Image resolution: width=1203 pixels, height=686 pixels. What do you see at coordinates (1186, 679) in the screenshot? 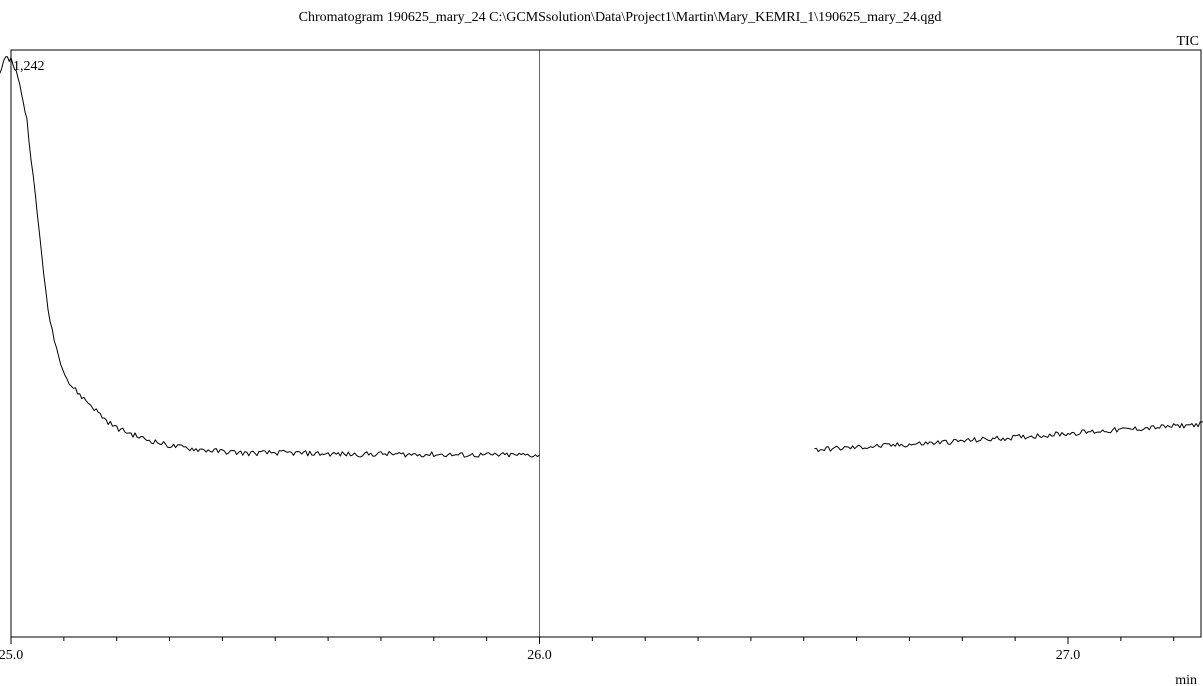
I see `x-axis-unit-label: min` at bounding box center [1186, 679].